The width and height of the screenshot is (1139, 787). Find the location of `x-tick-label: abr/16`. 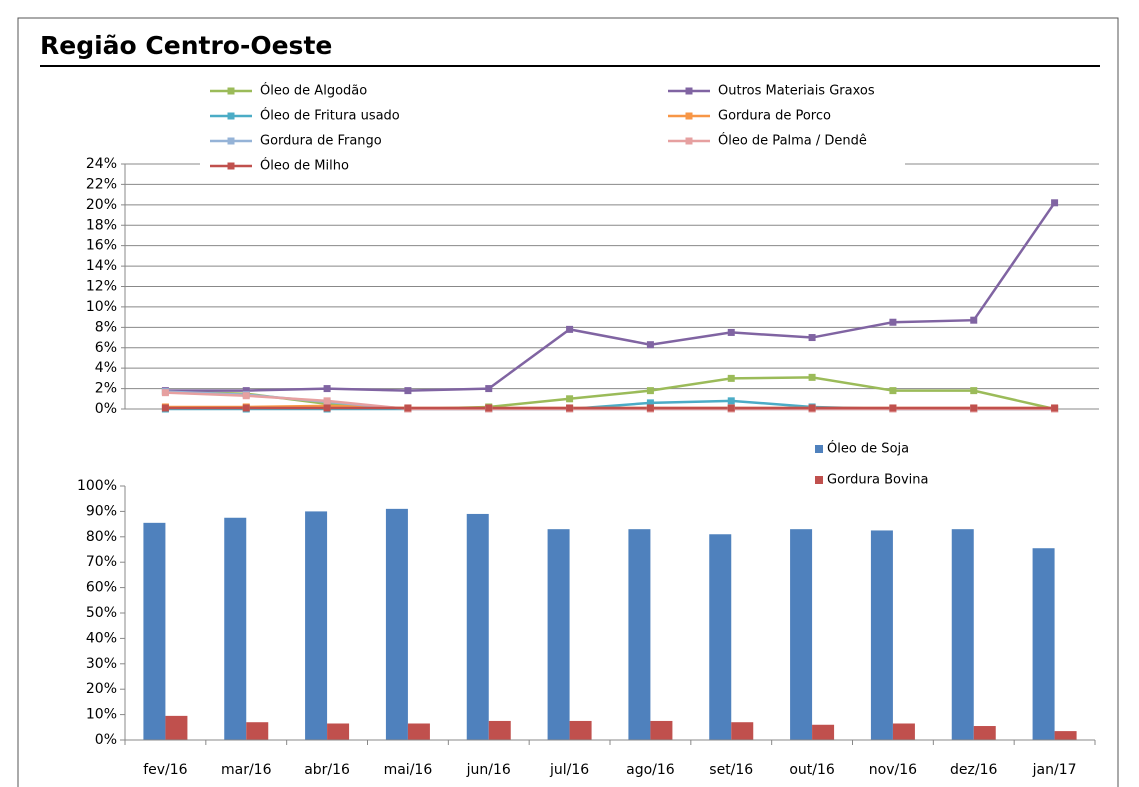

x-tick-label: abr/16 is located at coordinates (327, 770).